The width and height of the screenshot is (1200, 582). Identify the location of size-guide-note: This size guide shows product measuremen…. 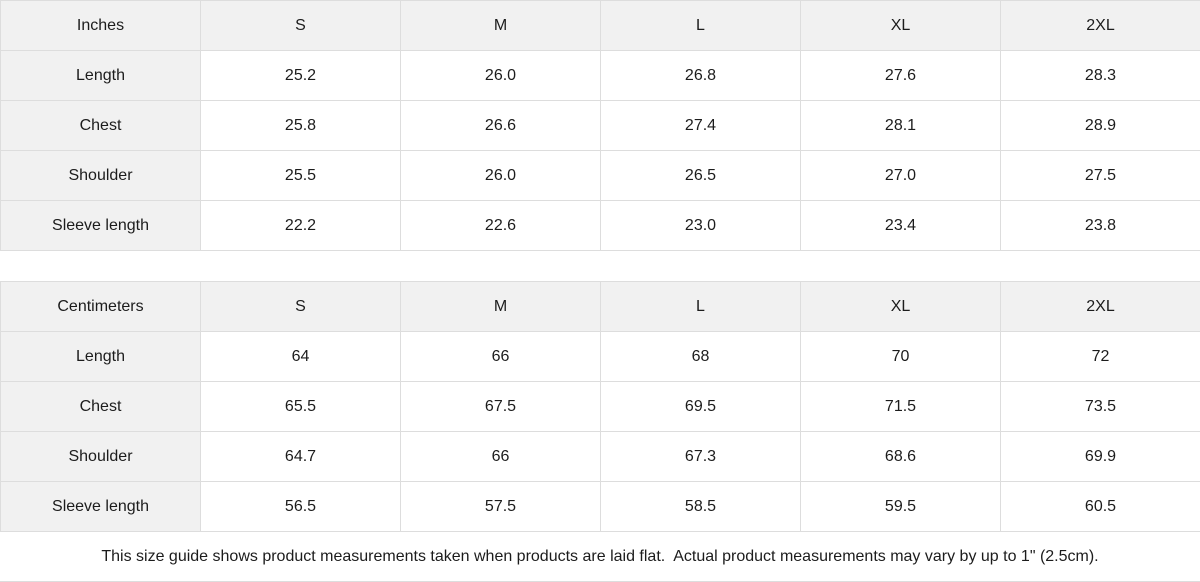
(600, 557).